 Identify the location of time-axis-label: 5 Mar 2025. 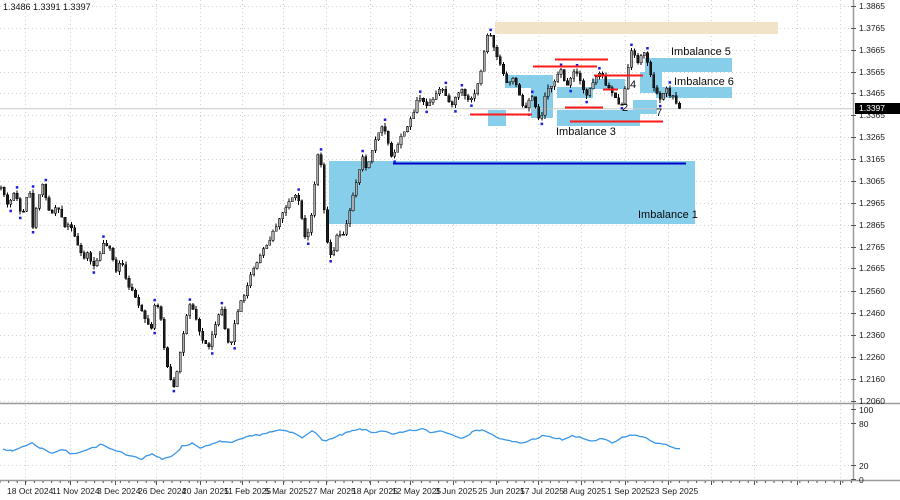
(286, 491).